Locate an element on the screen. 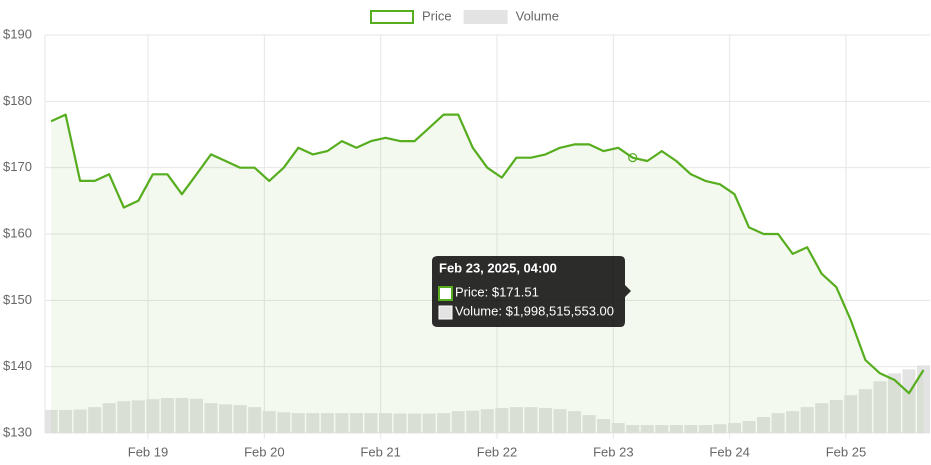  y-tick-label: $140 is located at coordinates (17, 365).